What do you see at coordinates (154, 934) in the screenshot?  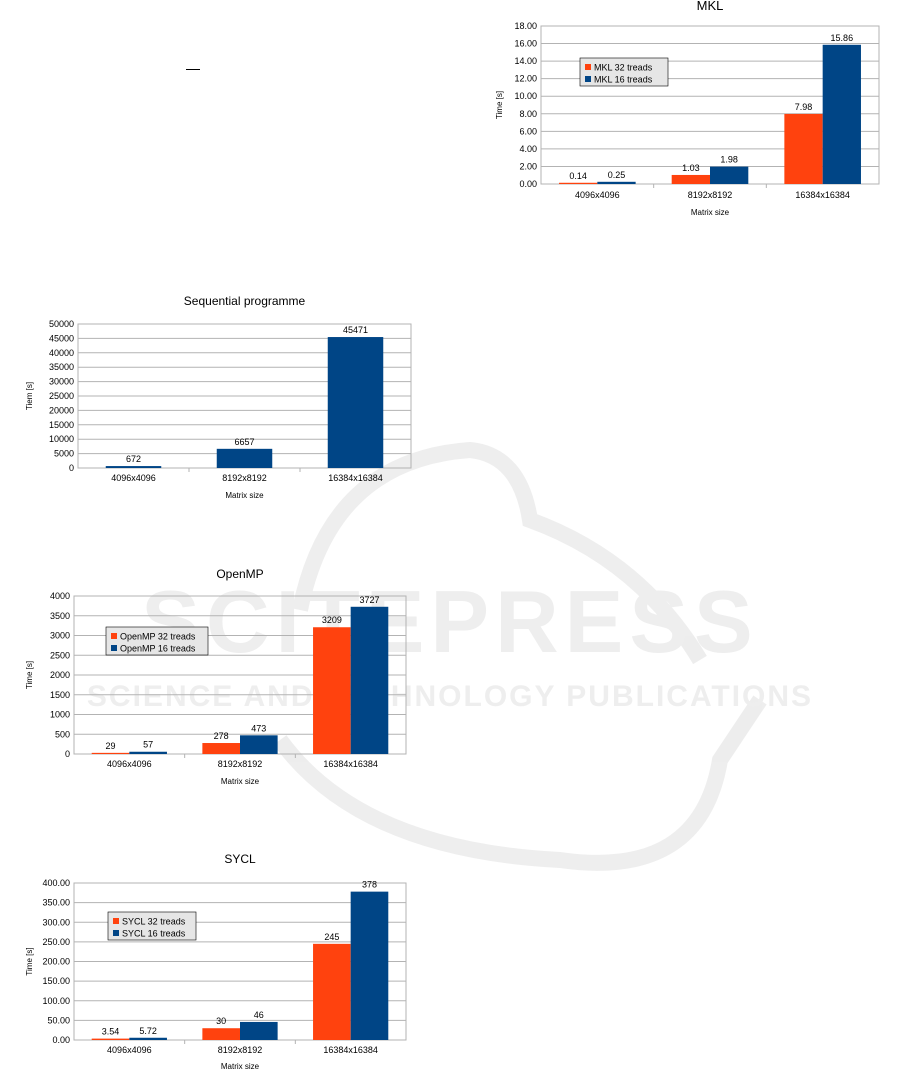 I see `legend-entry: SYCL 16 treads` at bounding box center [154, 934].